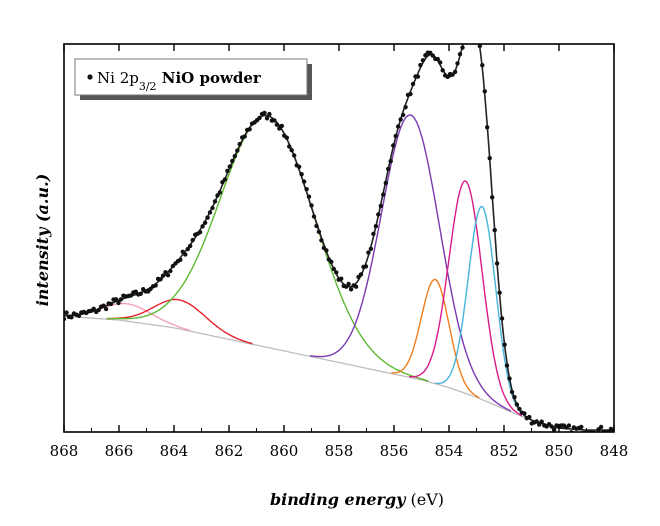 This screenshot has height=526, width=660. Describe the element at coordinates (449, 451) in the screenshot. I see `x-tick-label-854: 854` at that location.